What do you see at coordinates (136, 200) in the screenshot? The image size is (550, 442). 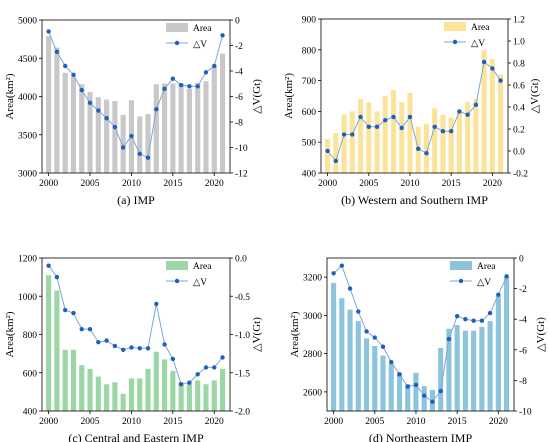 I see `panel-caption: (a) IMP` at bounding box center [136, 200].